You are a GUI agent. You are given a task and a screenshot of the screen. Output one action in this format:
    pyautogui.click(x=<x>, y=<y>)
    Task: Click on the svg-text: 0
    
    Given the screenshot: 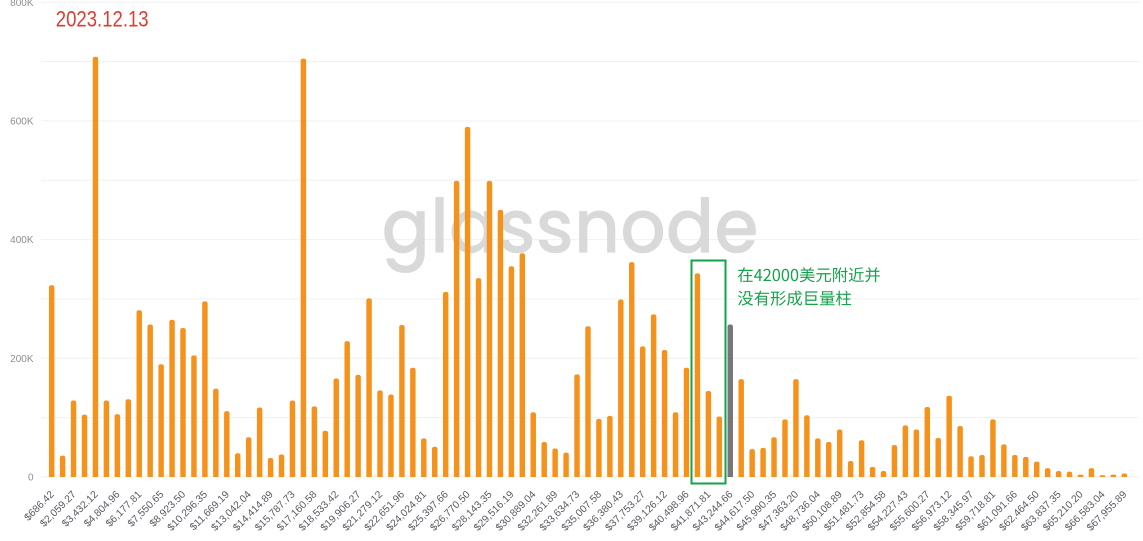 What is the action you would take?
    pyautogui.click(x=31, y=478)
    